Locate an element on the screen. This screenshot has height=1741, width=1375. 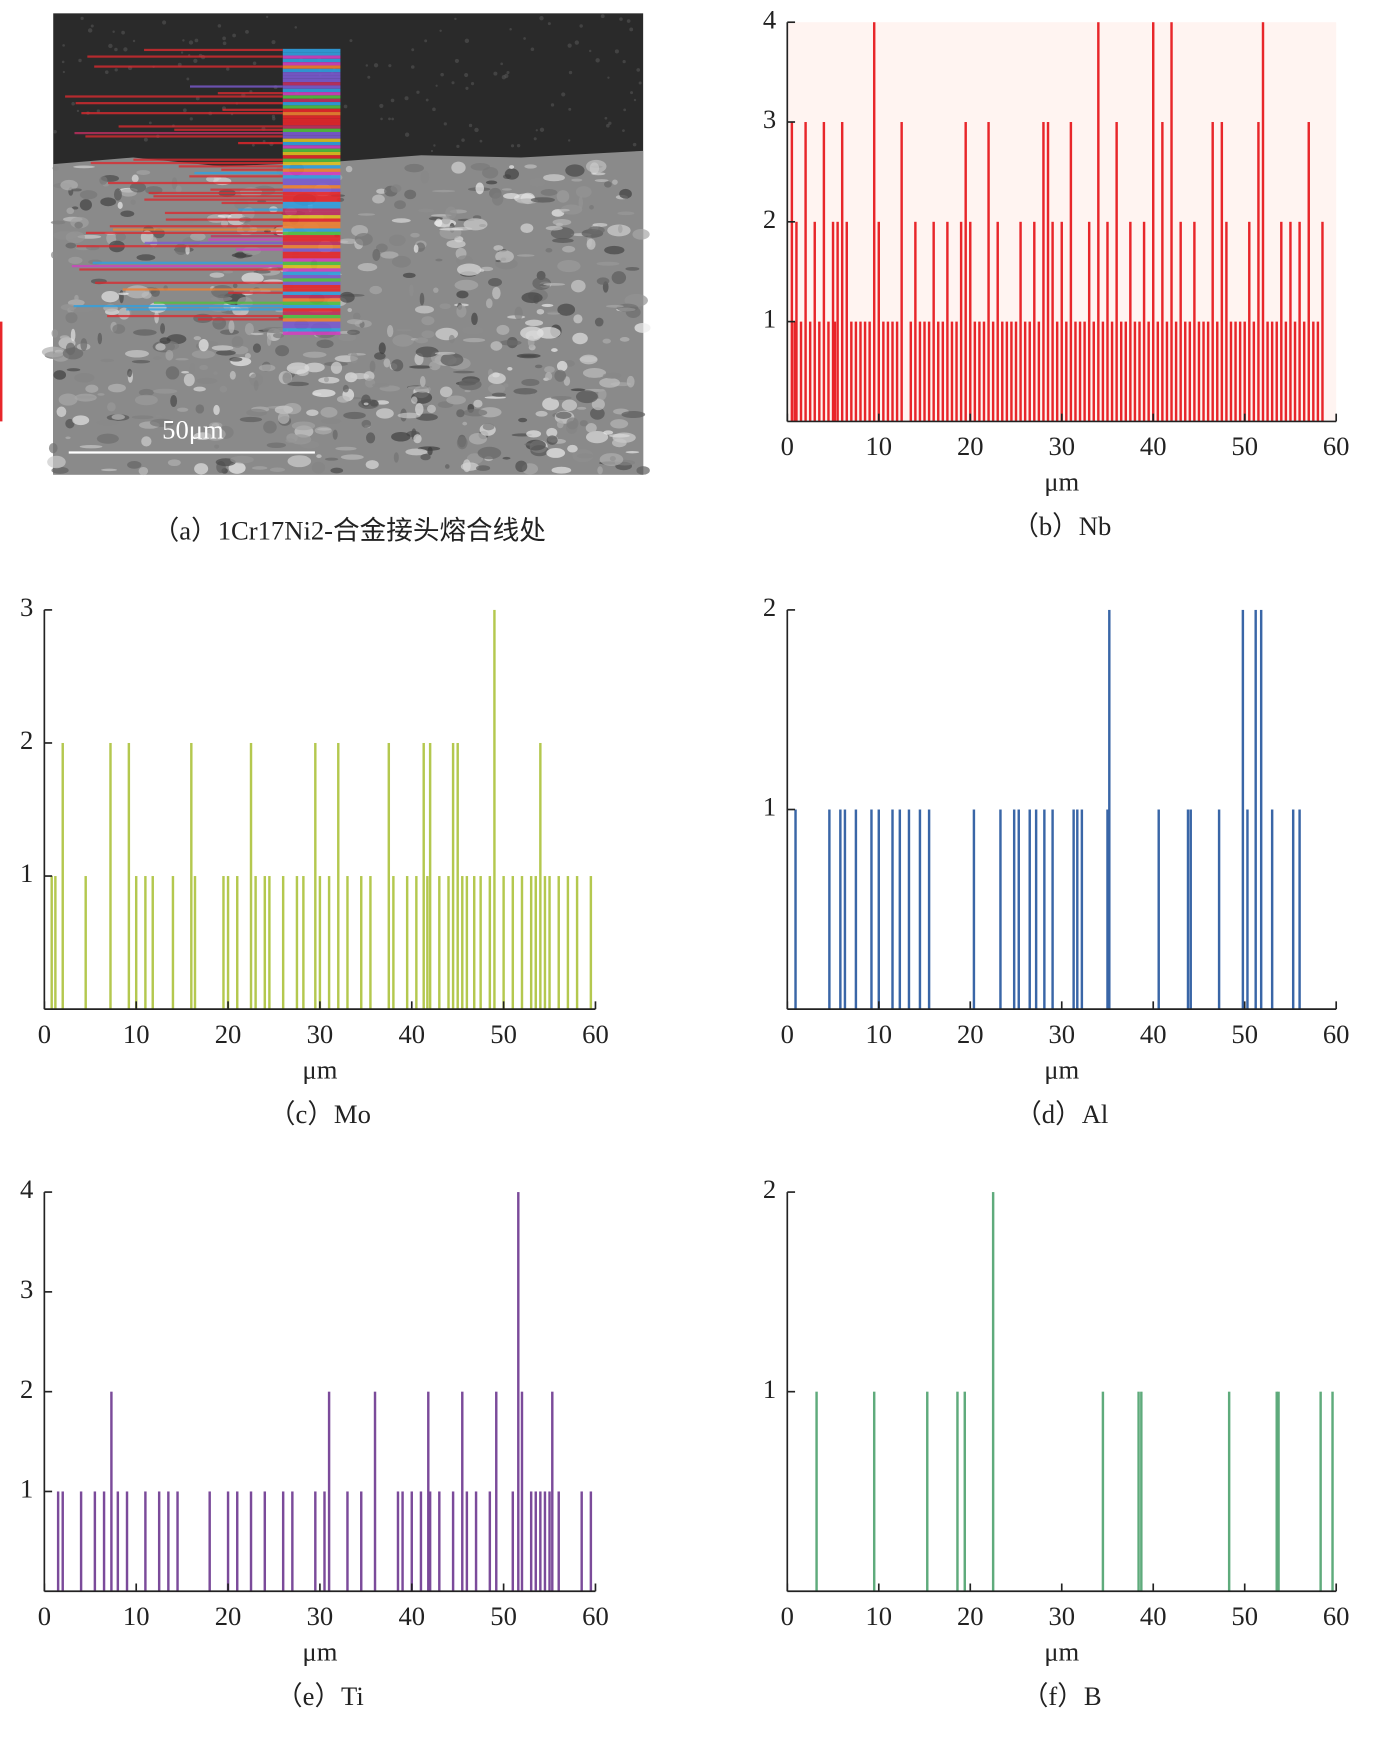
x-tick-label: 40 is located at coordinates (411, 1034).